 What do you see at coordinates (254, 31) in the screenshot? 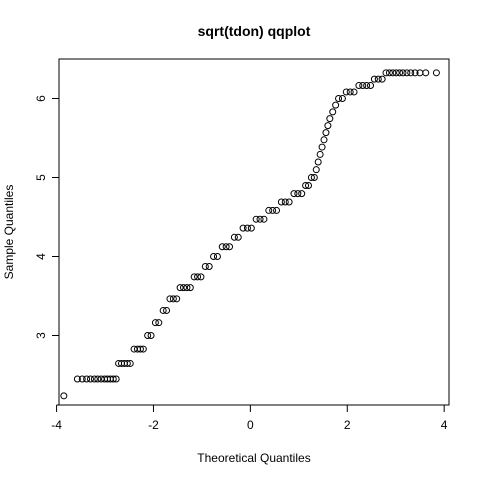
I see `chart-title: sqrt(tdon) qqplot` at bounding box center [254, 31].